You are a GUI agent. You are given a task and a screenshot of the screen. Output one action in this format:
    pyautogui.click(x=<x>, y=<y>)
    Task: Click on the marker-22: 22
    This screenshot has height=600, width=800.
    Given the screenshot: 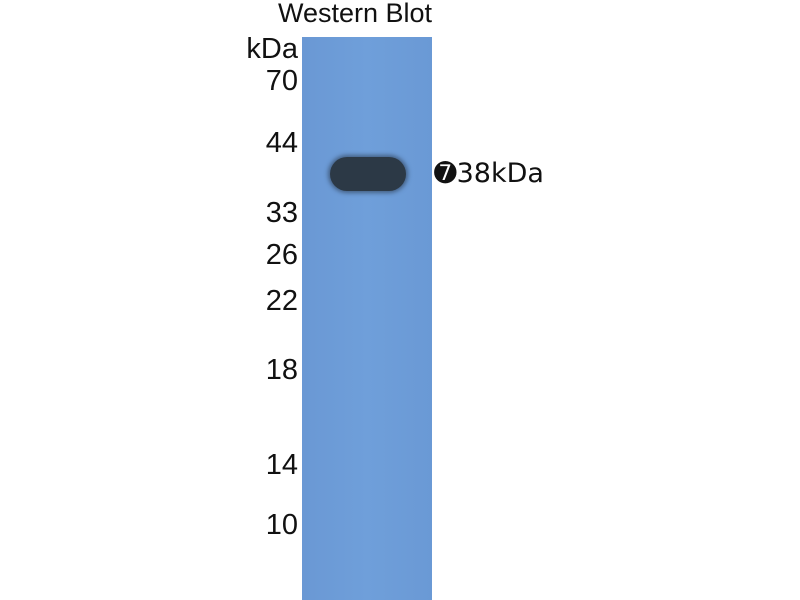 What is the action you would take?
    pyautogui.click(x=281, y=301)
    